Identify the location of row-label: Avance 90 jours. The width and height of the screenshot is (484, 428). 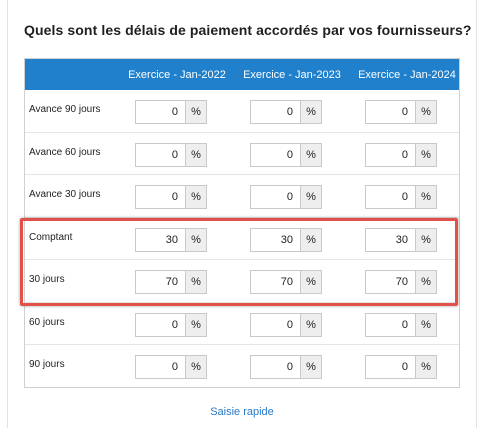
(65, 109).